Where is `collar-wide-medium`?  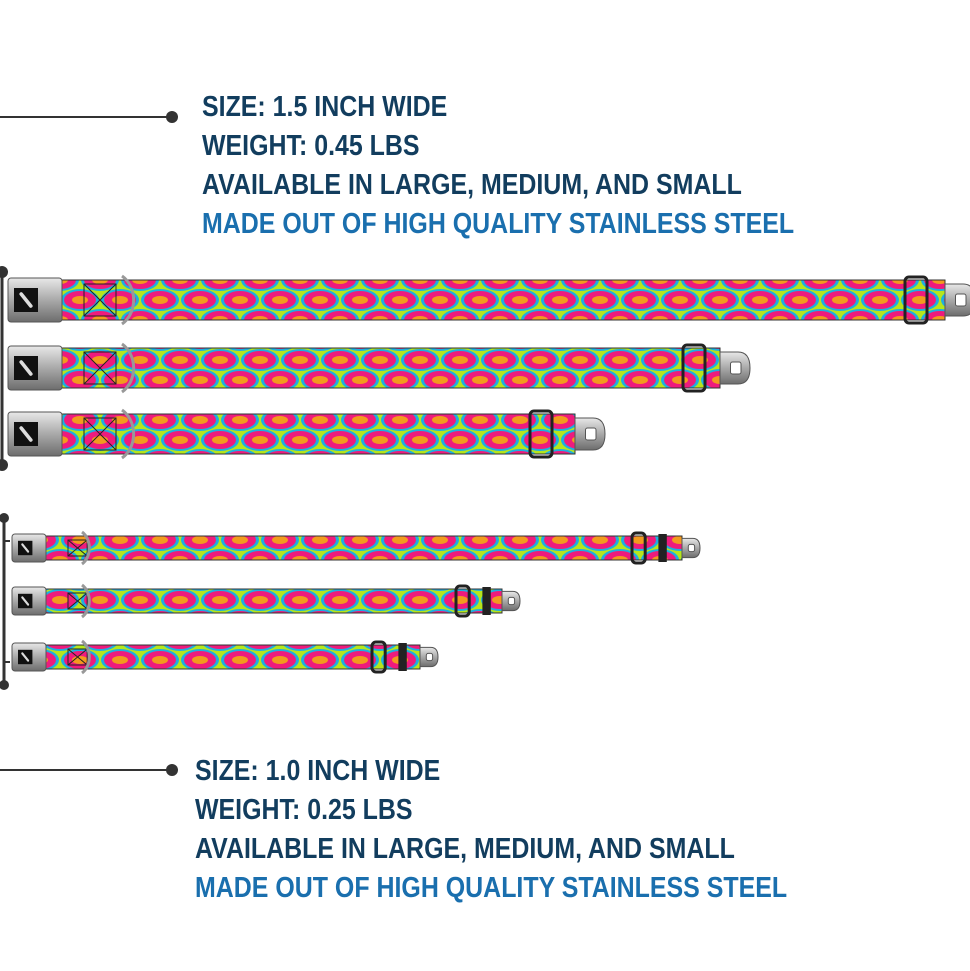
collar-wide-medium is located at coordinates (379, 368).